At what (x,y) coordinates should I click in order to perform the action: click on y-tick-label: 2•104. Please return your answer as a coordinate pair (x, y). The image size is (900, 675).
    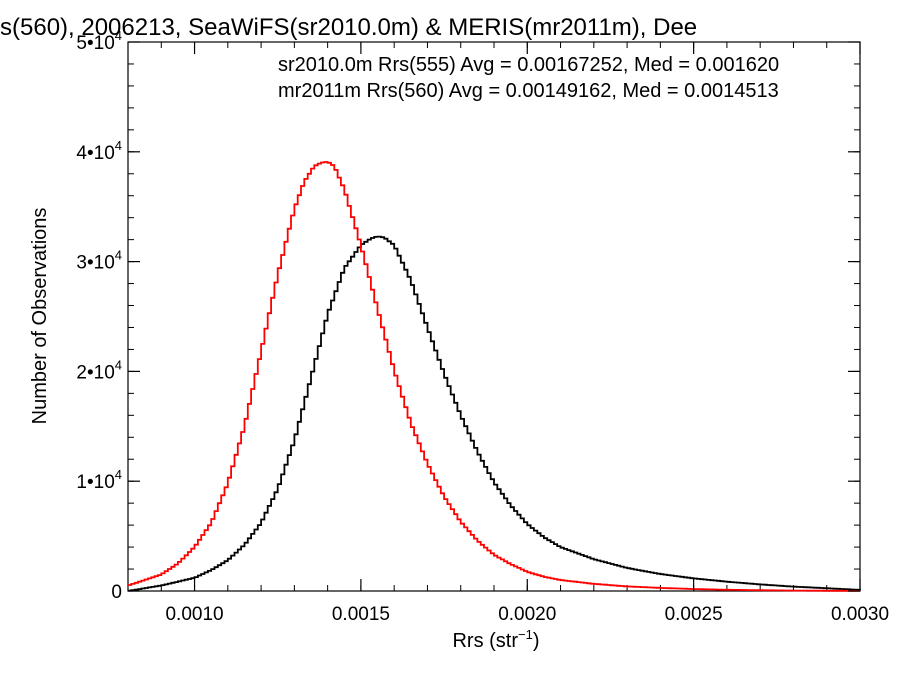
    Looking at the image, I should click on (99, 370).